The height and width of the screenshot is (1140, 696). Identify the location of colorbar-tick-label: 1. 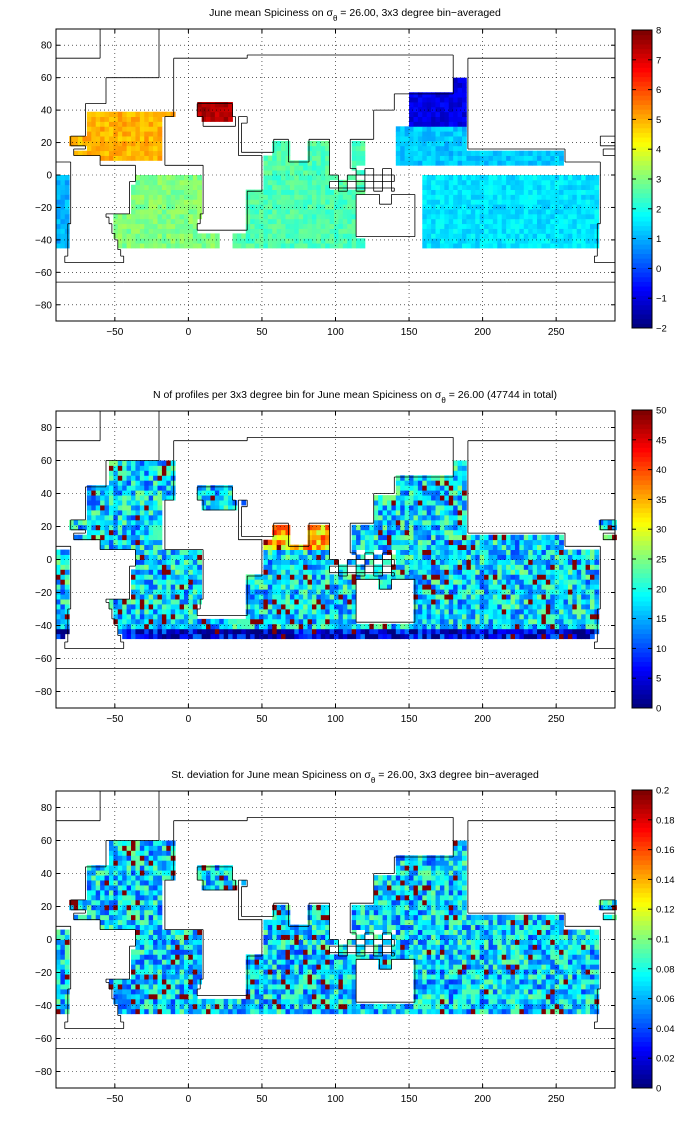
(658, 239).